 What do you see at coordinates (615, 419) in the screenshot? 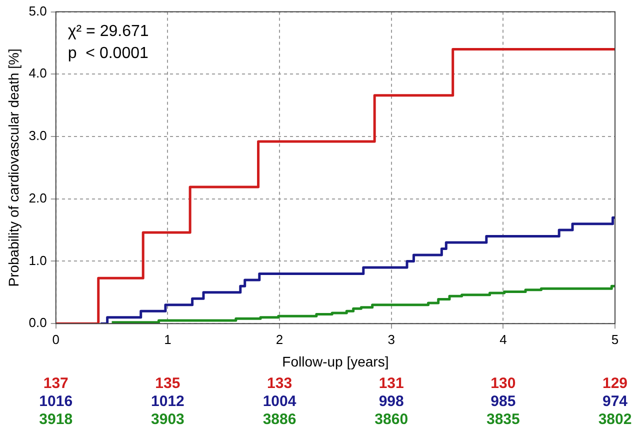
I see `text: 3802` at bounding box center [615, 419].